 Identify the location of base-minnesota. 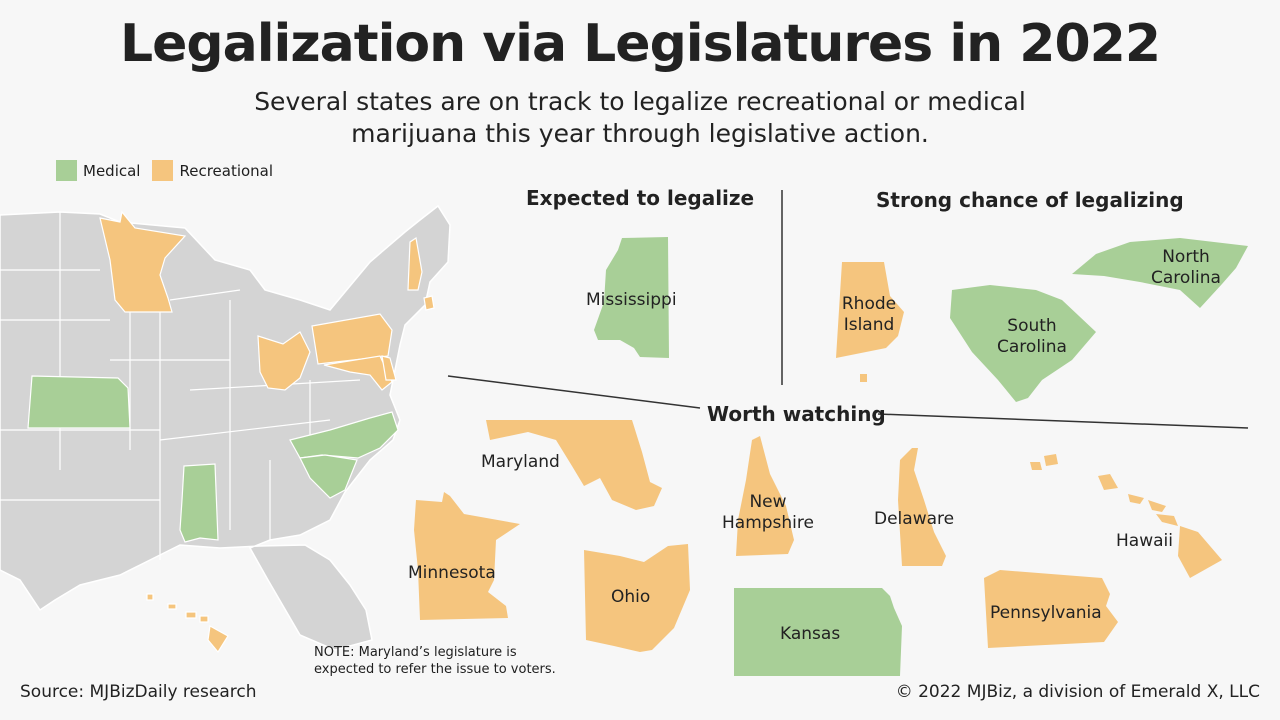
(143, 261).